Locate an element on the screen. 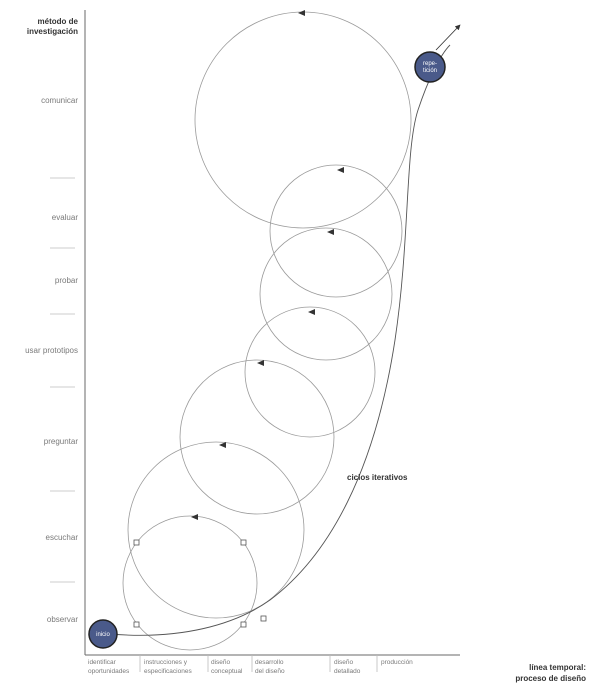 This screenshot has width=592, height=688. y-level-probar: probar is located at coordinates (66, 280).